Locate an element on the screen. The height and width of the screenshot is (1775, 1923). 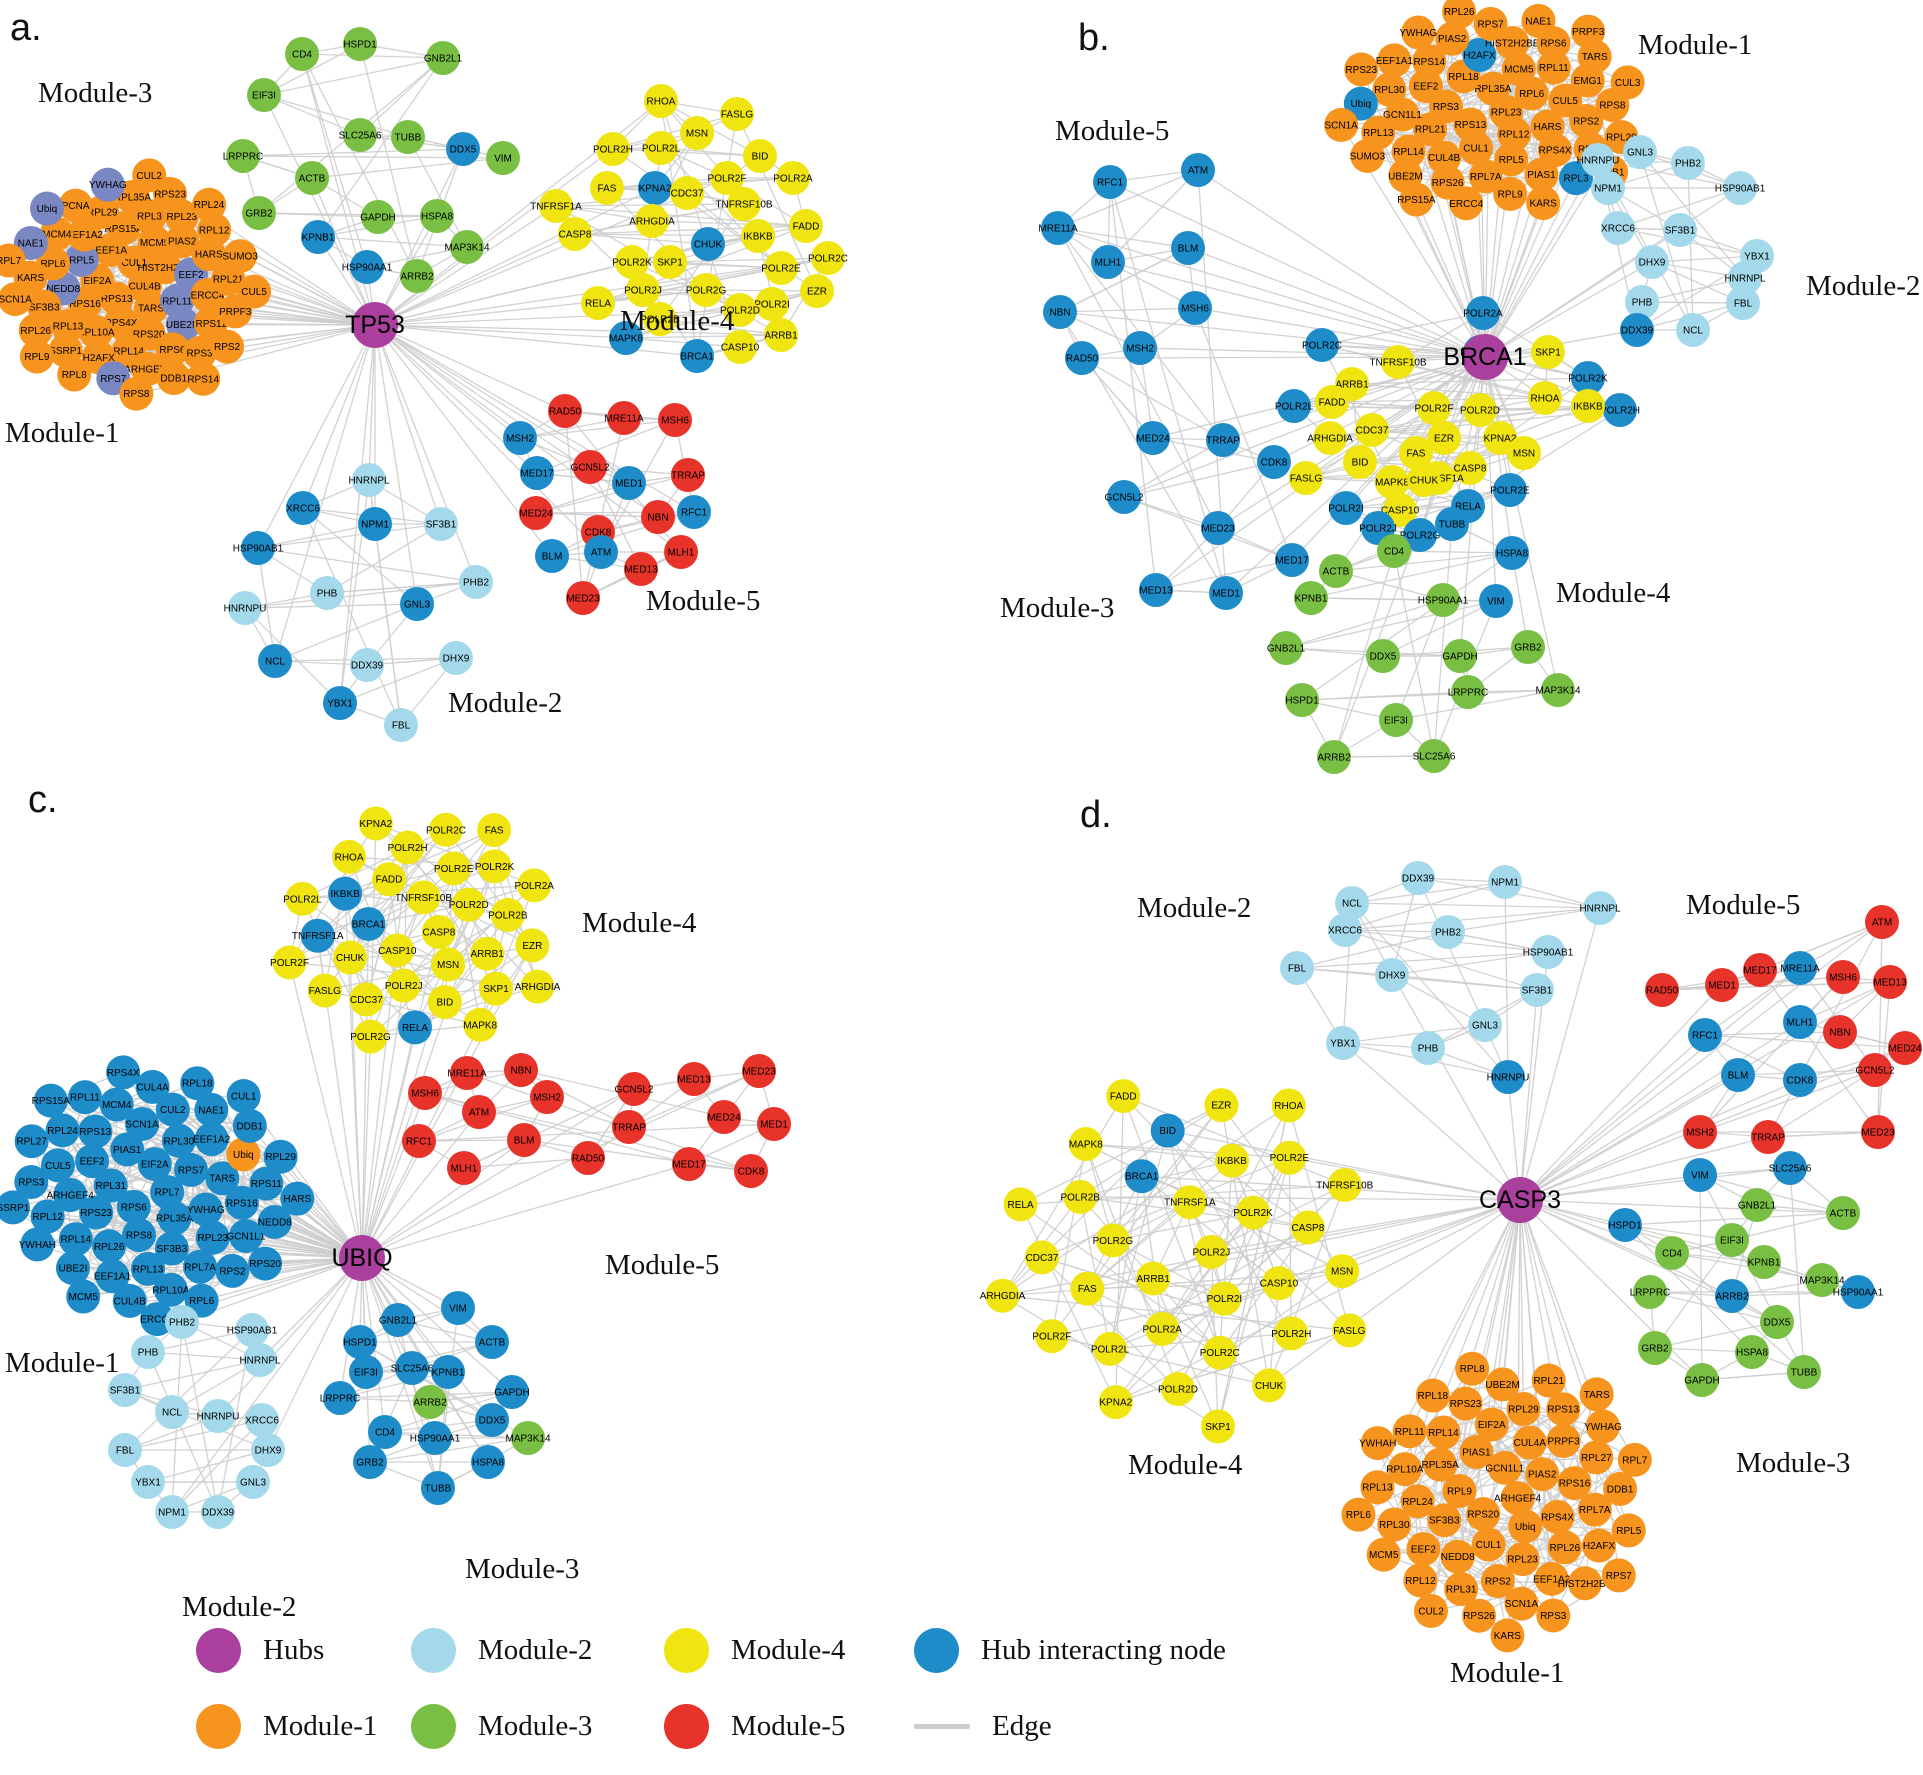
node-NAE1: NAE1 is located at coordinates (1538, 20).